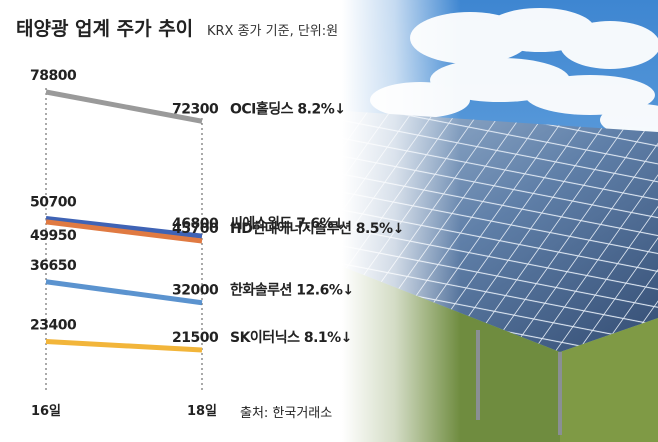 The image size is (658, 442). Describe the element at coordinates (195, 224) in the screenshot. I see `value-label-end: 46800` at that location.